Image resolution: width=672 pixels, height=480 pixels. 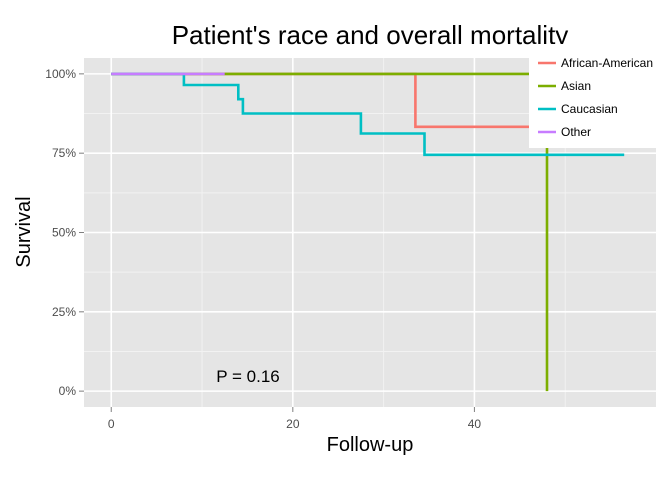 What do you see at coordinates (68, 391) in the screenshot?
I see `y-tick-label: 0%` at bounding box center [68, 391].